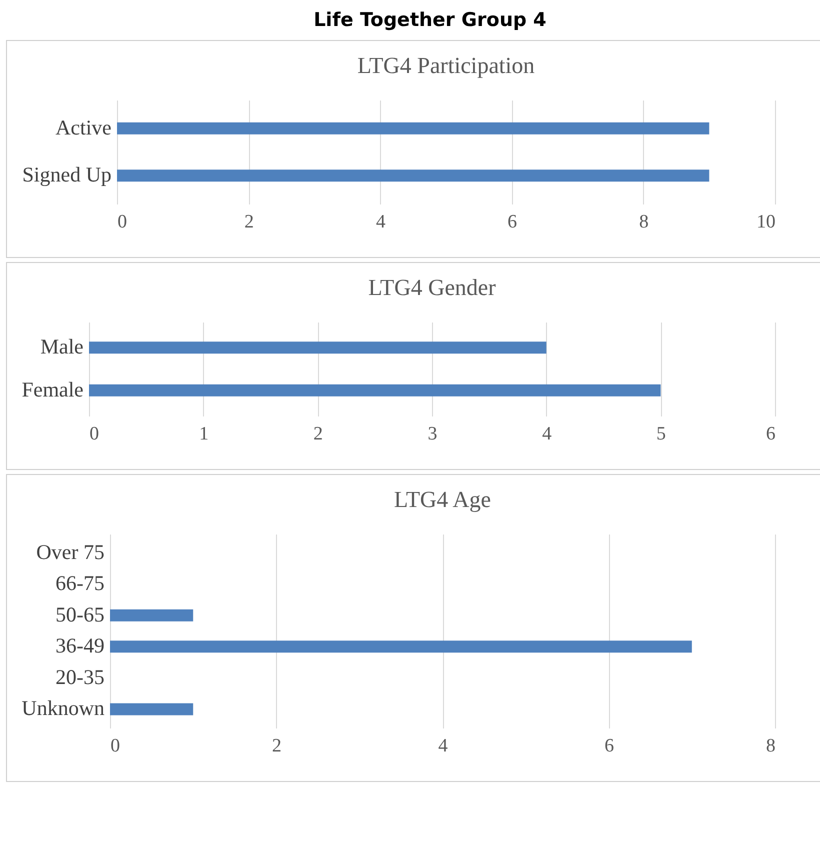  I want to click on y-tick-label: Female, so click(53, 389).